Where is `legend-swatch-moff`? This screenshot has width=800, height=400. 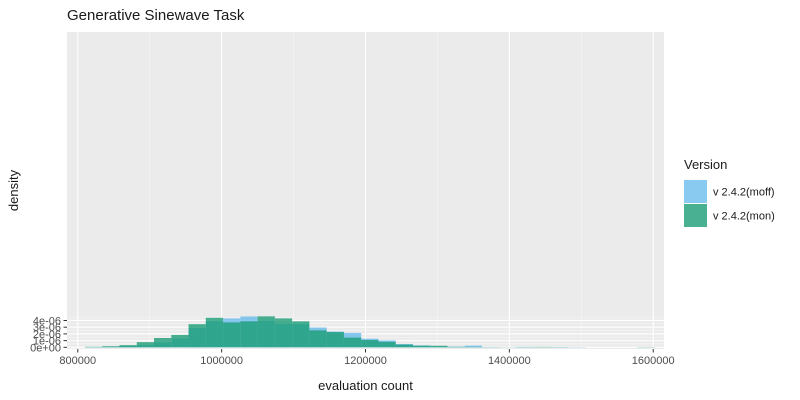
legend-swatch-moff is located at coordinates (695, 191).